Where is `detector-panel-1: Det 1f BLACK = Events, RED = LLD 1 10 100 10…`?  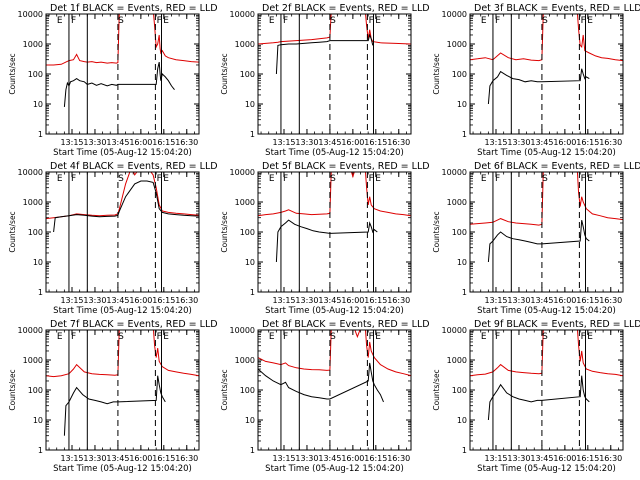 detector-panel-1: Det 1f BLACK = Events, RED = LLD 1 10 100 10… is located at coordinates (113, 80).